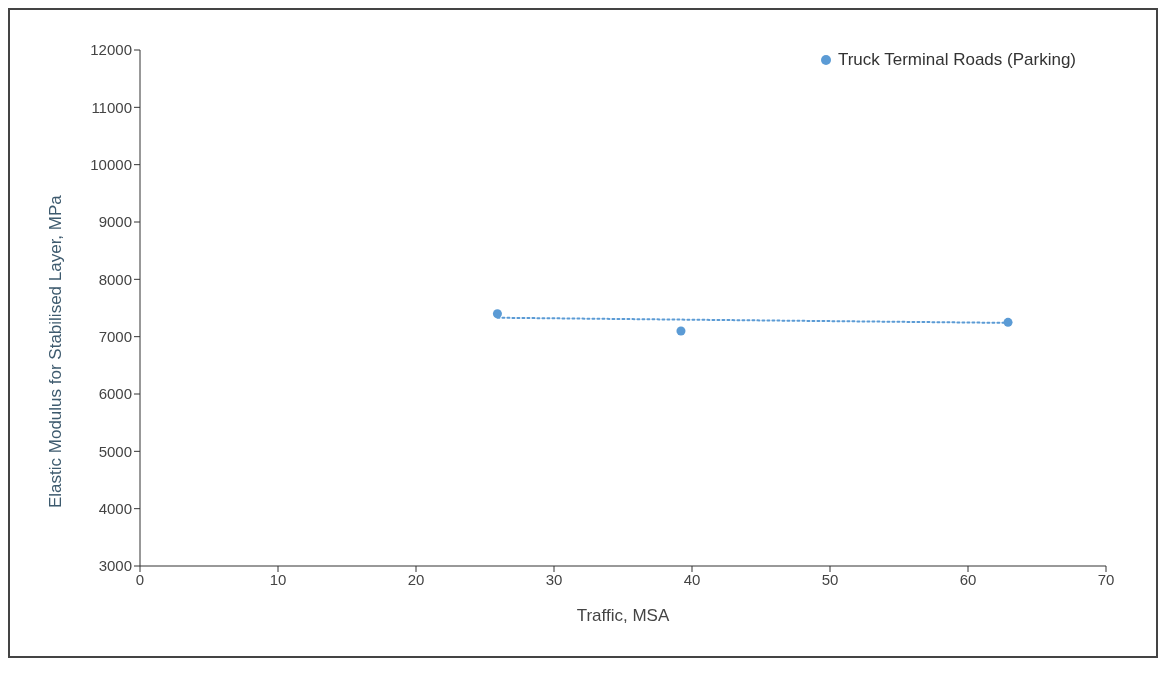 This screenshot has height=674, width=1168. What do you see at coordinates (115, 451) in the screenshot?
I see `y-tick-label: 5000` at bounding box center [115, 451].